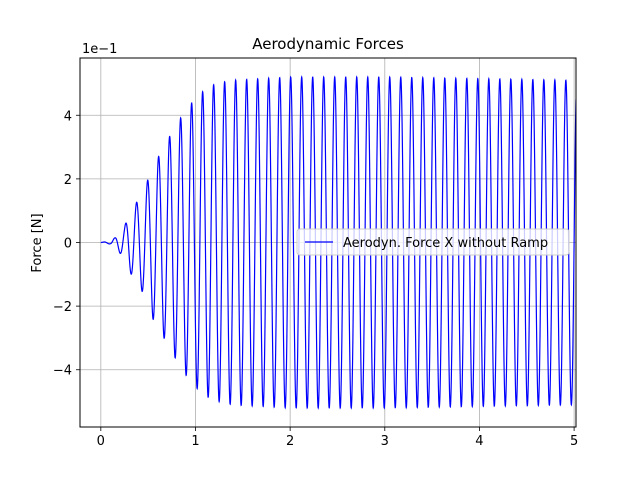 The image size is (640, 480). I want to click on y-tick-label: 0, so click(68, 244).